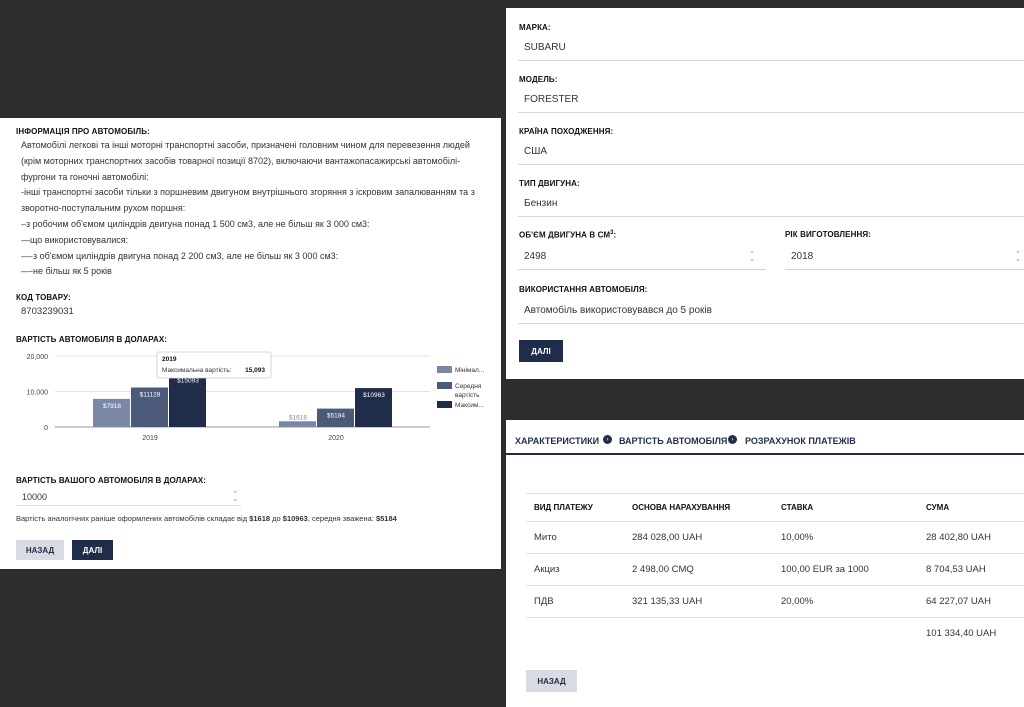 The width and height of the screenshot is (1024, 707). What do you see at coordinates (566, 131) in the screenshot?
I see `country-label: КРАЇНА ПОХОДЖЕННЯ:` at bounding box center [566, 131].